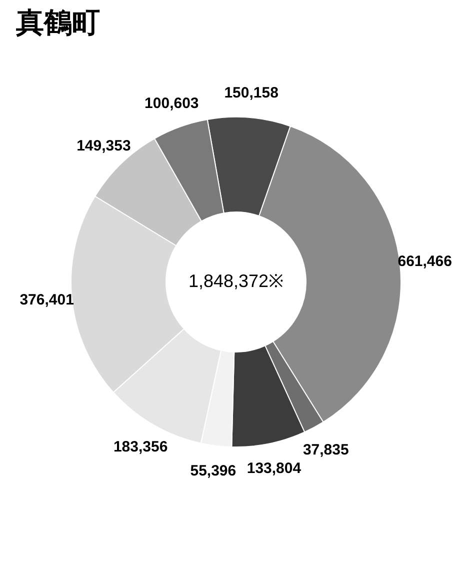  Describe the element at coordinates (57, 22) in the screenshot. I see `chart-title: 真鶴町` at that location.